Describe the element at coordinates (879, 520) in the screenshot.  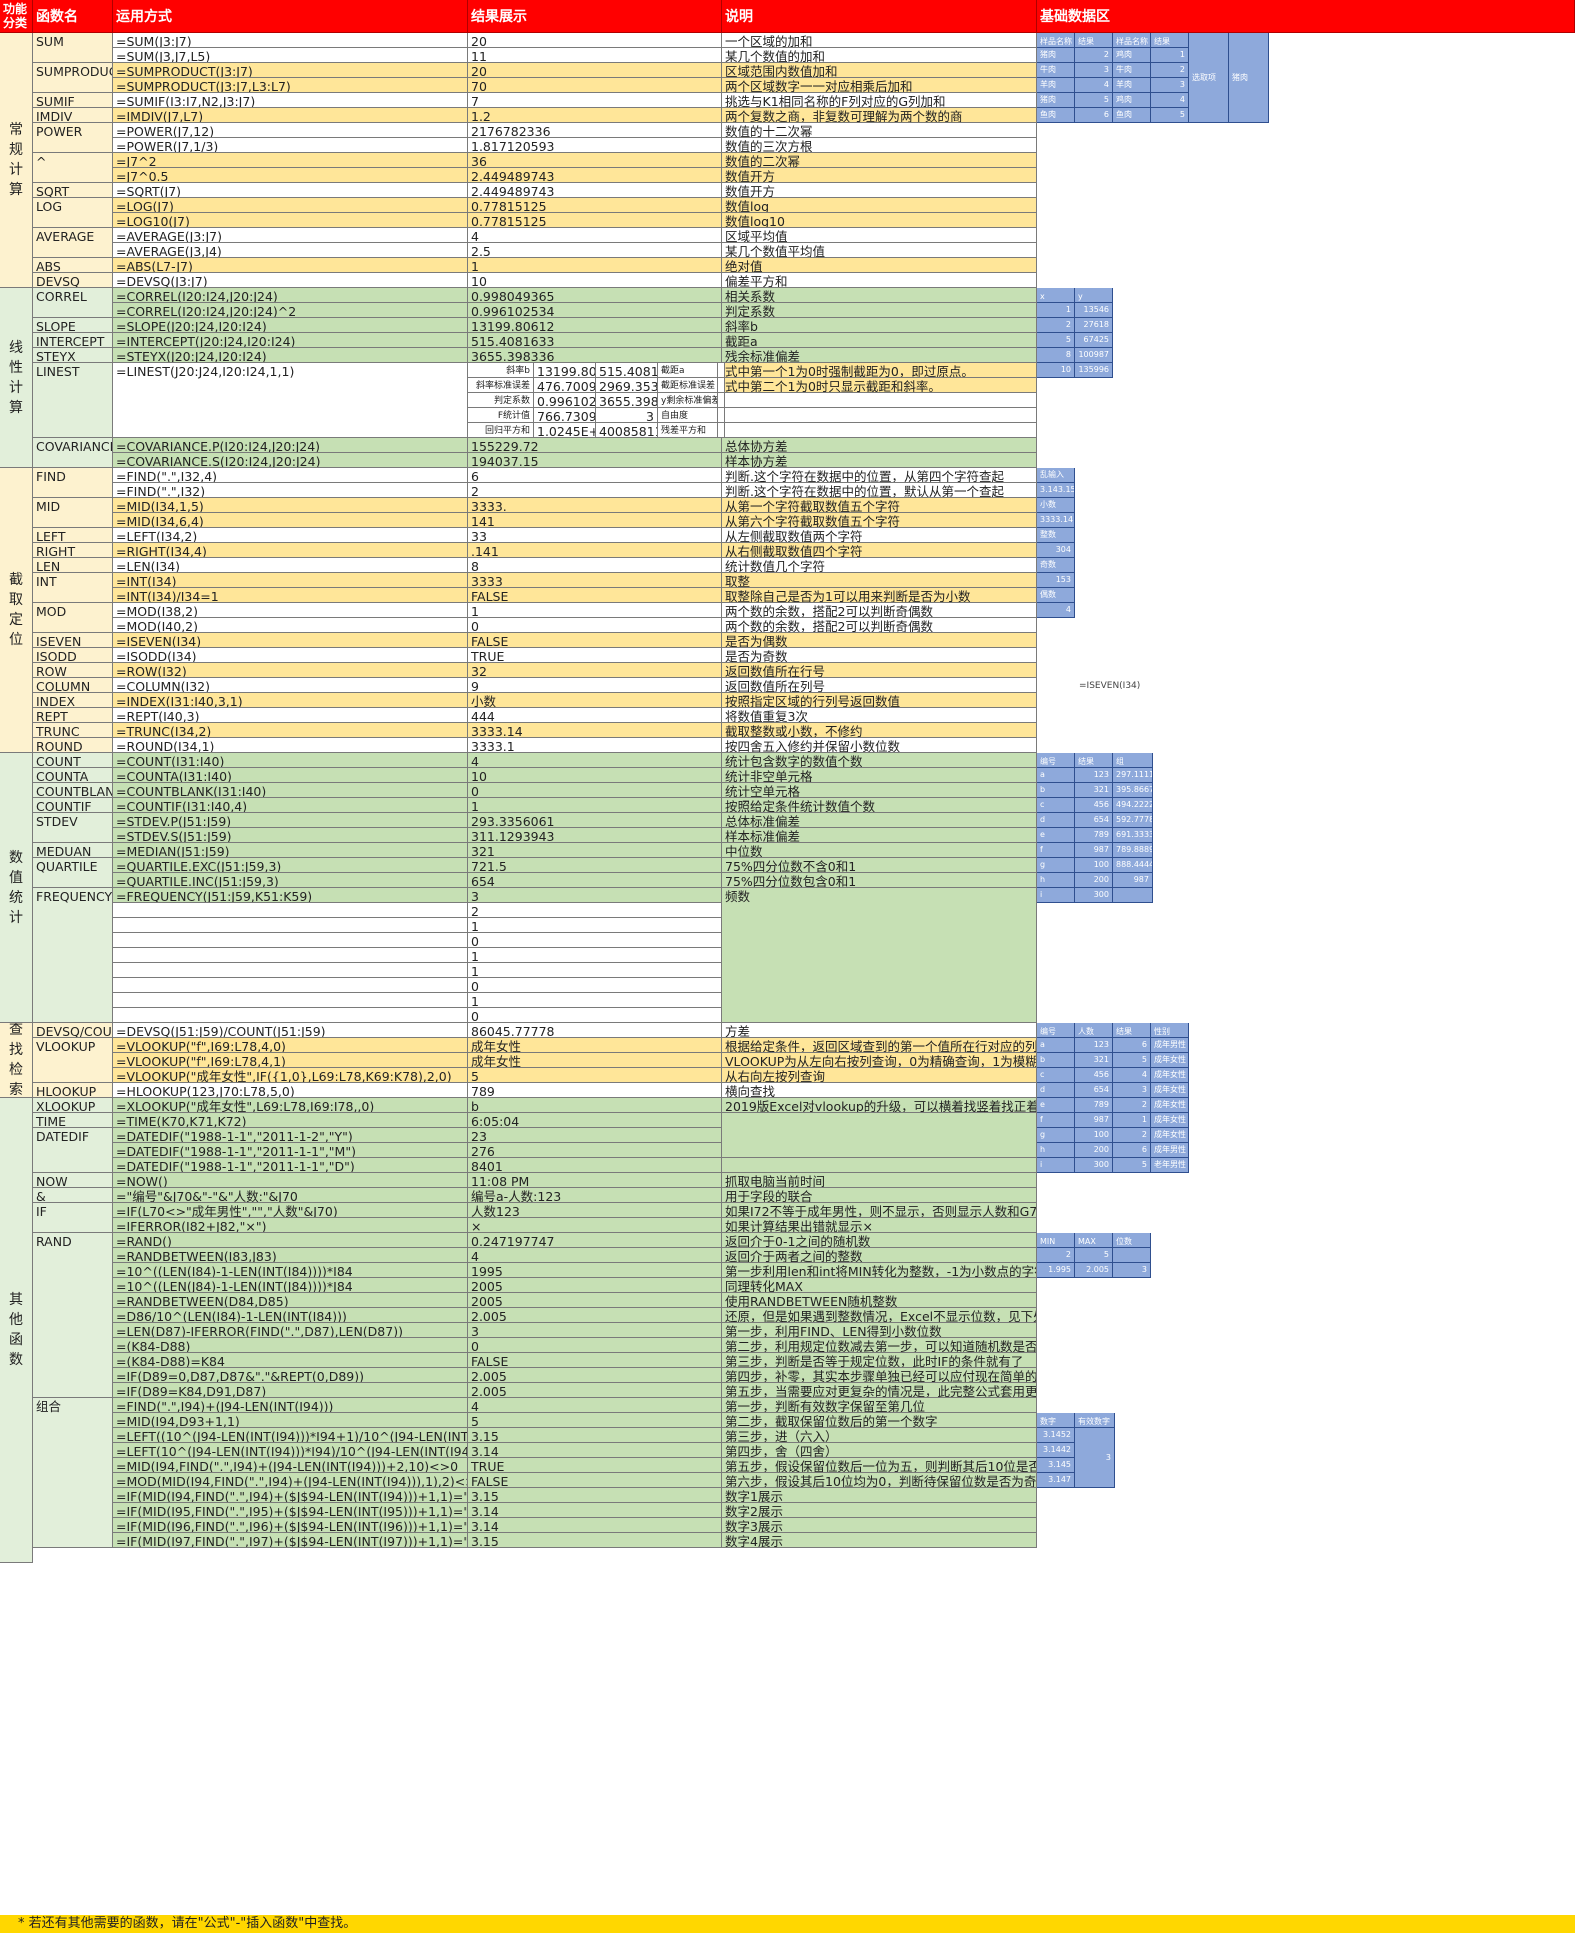
I see `explain-cell: 从第六个字符截取数值五个字符` at that location.